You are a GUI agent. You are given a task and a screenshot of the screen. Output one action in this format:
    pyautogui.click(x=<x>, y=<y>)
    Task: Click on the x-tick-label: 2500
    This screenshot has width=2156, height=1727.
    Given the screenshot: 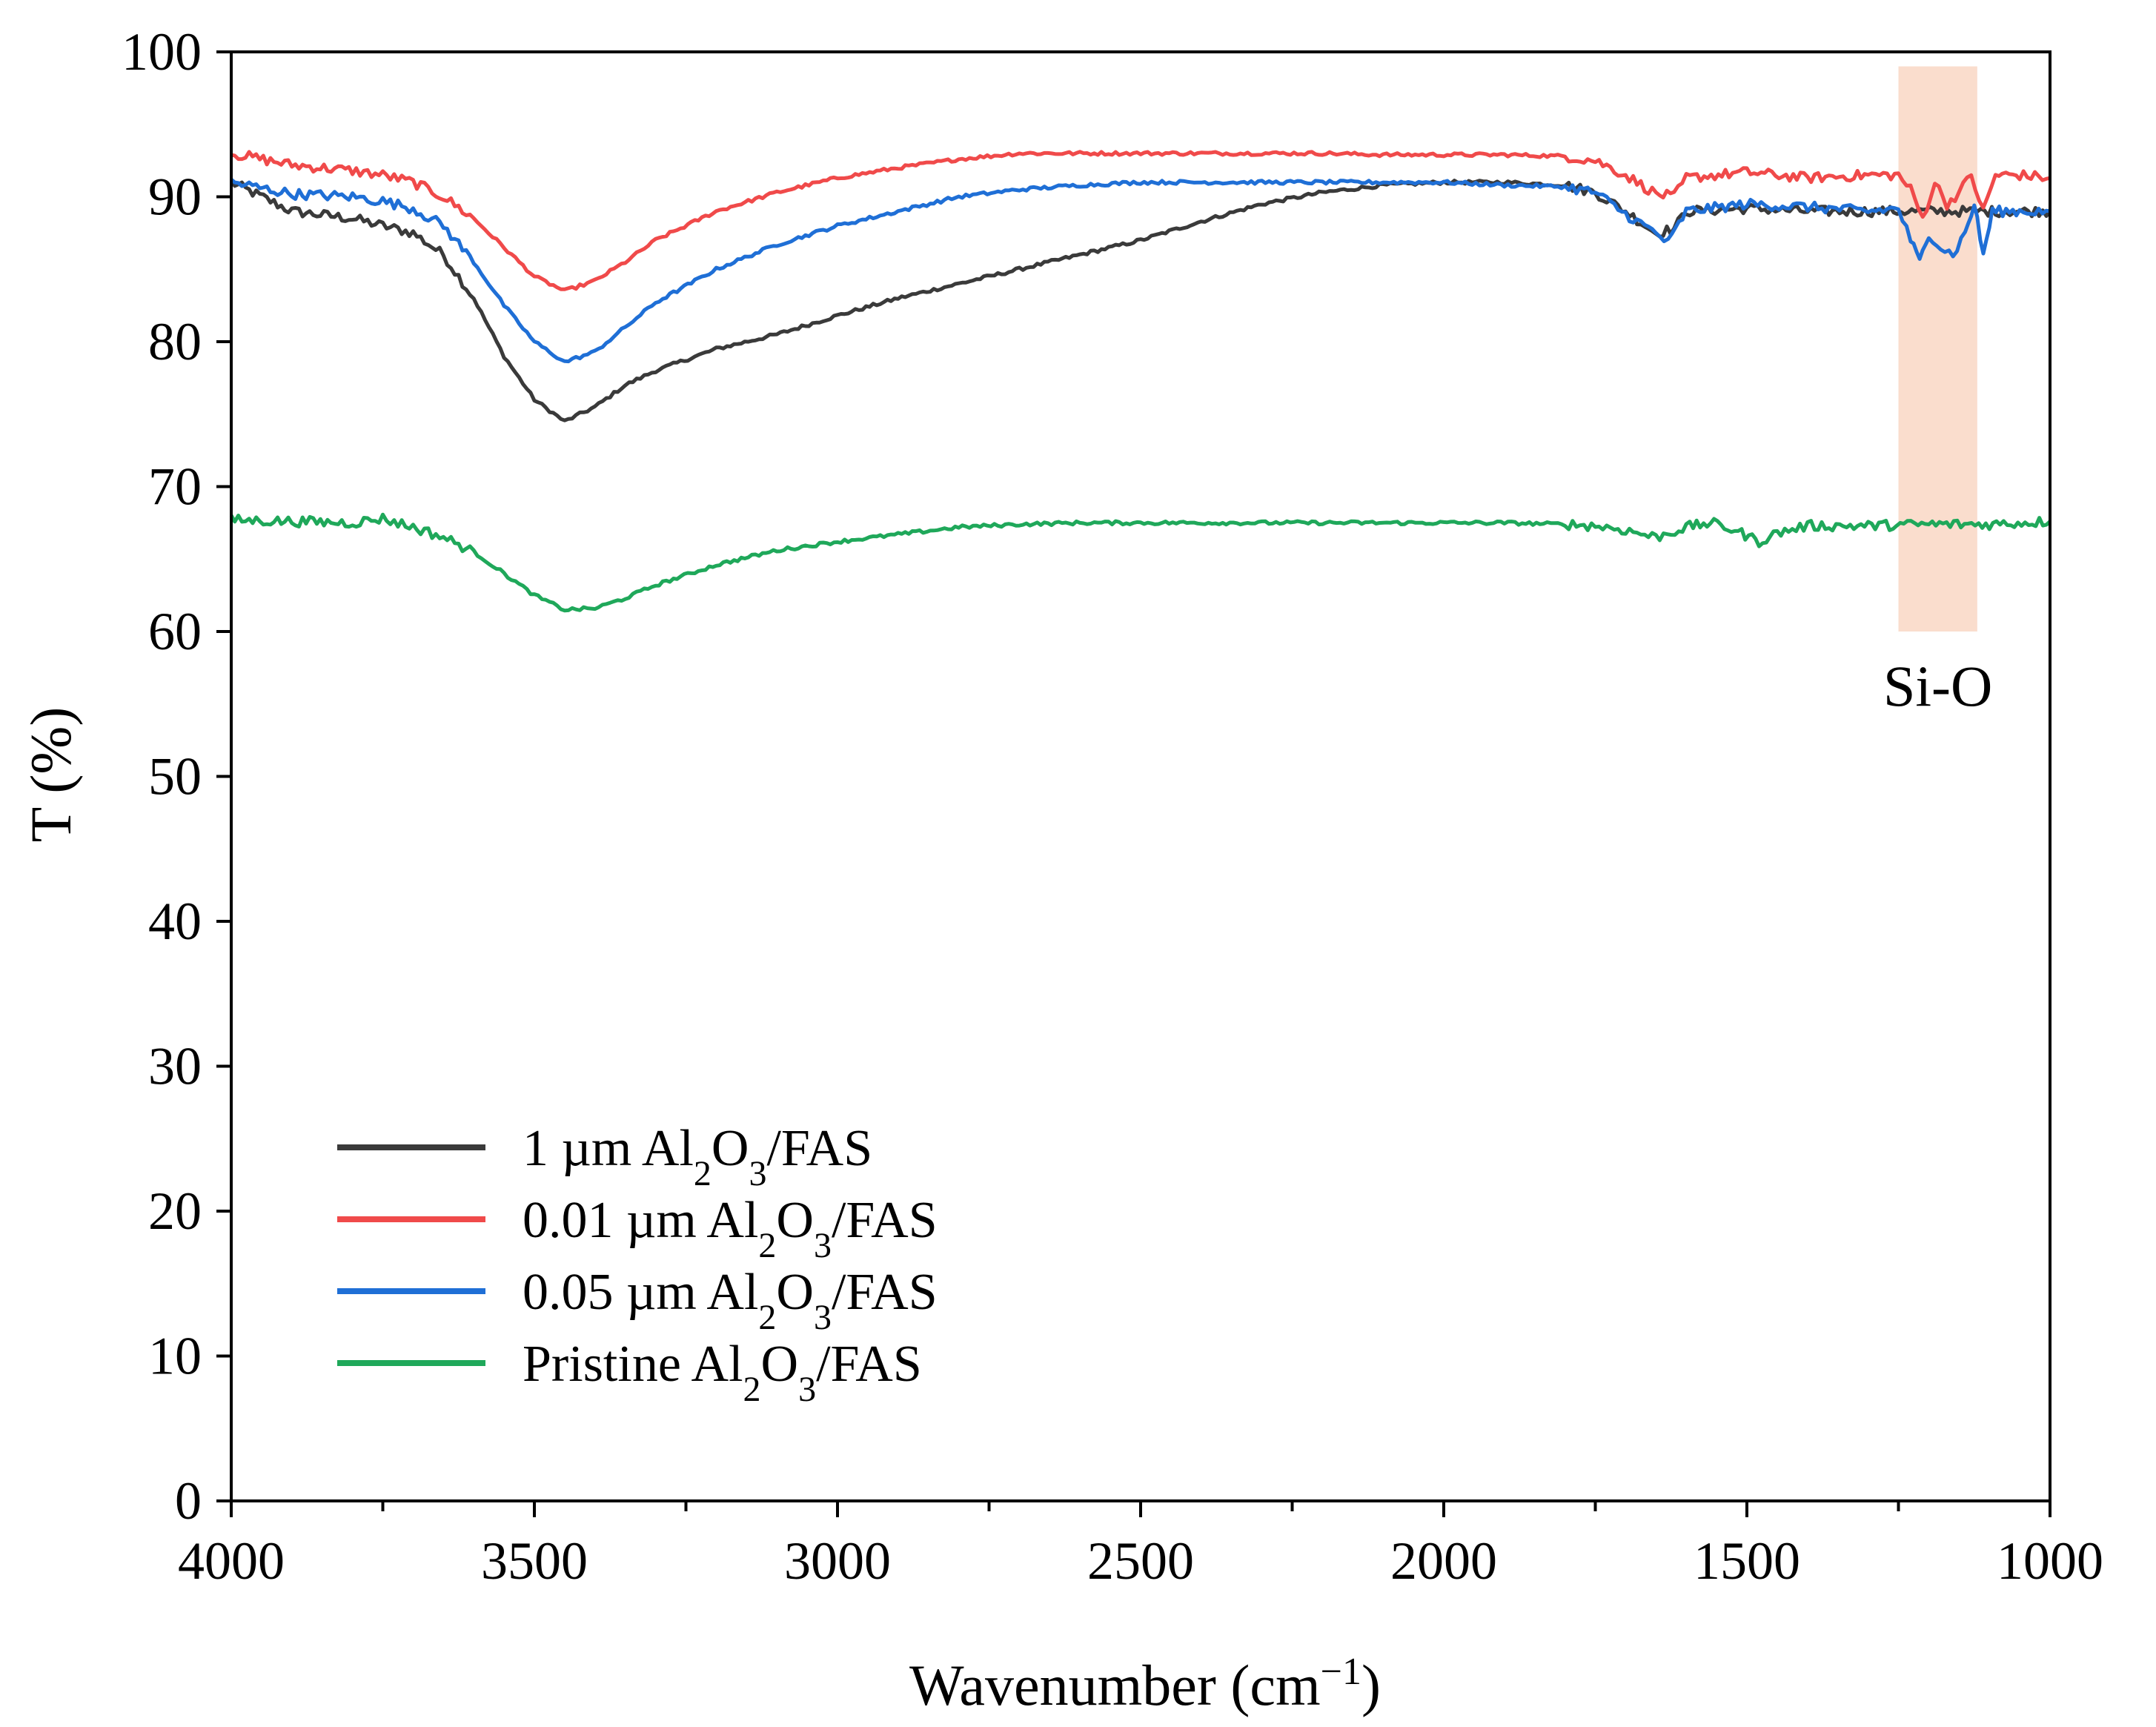 What is the action you would take?
    pyautogui.click(x=1140, y=1561)
    